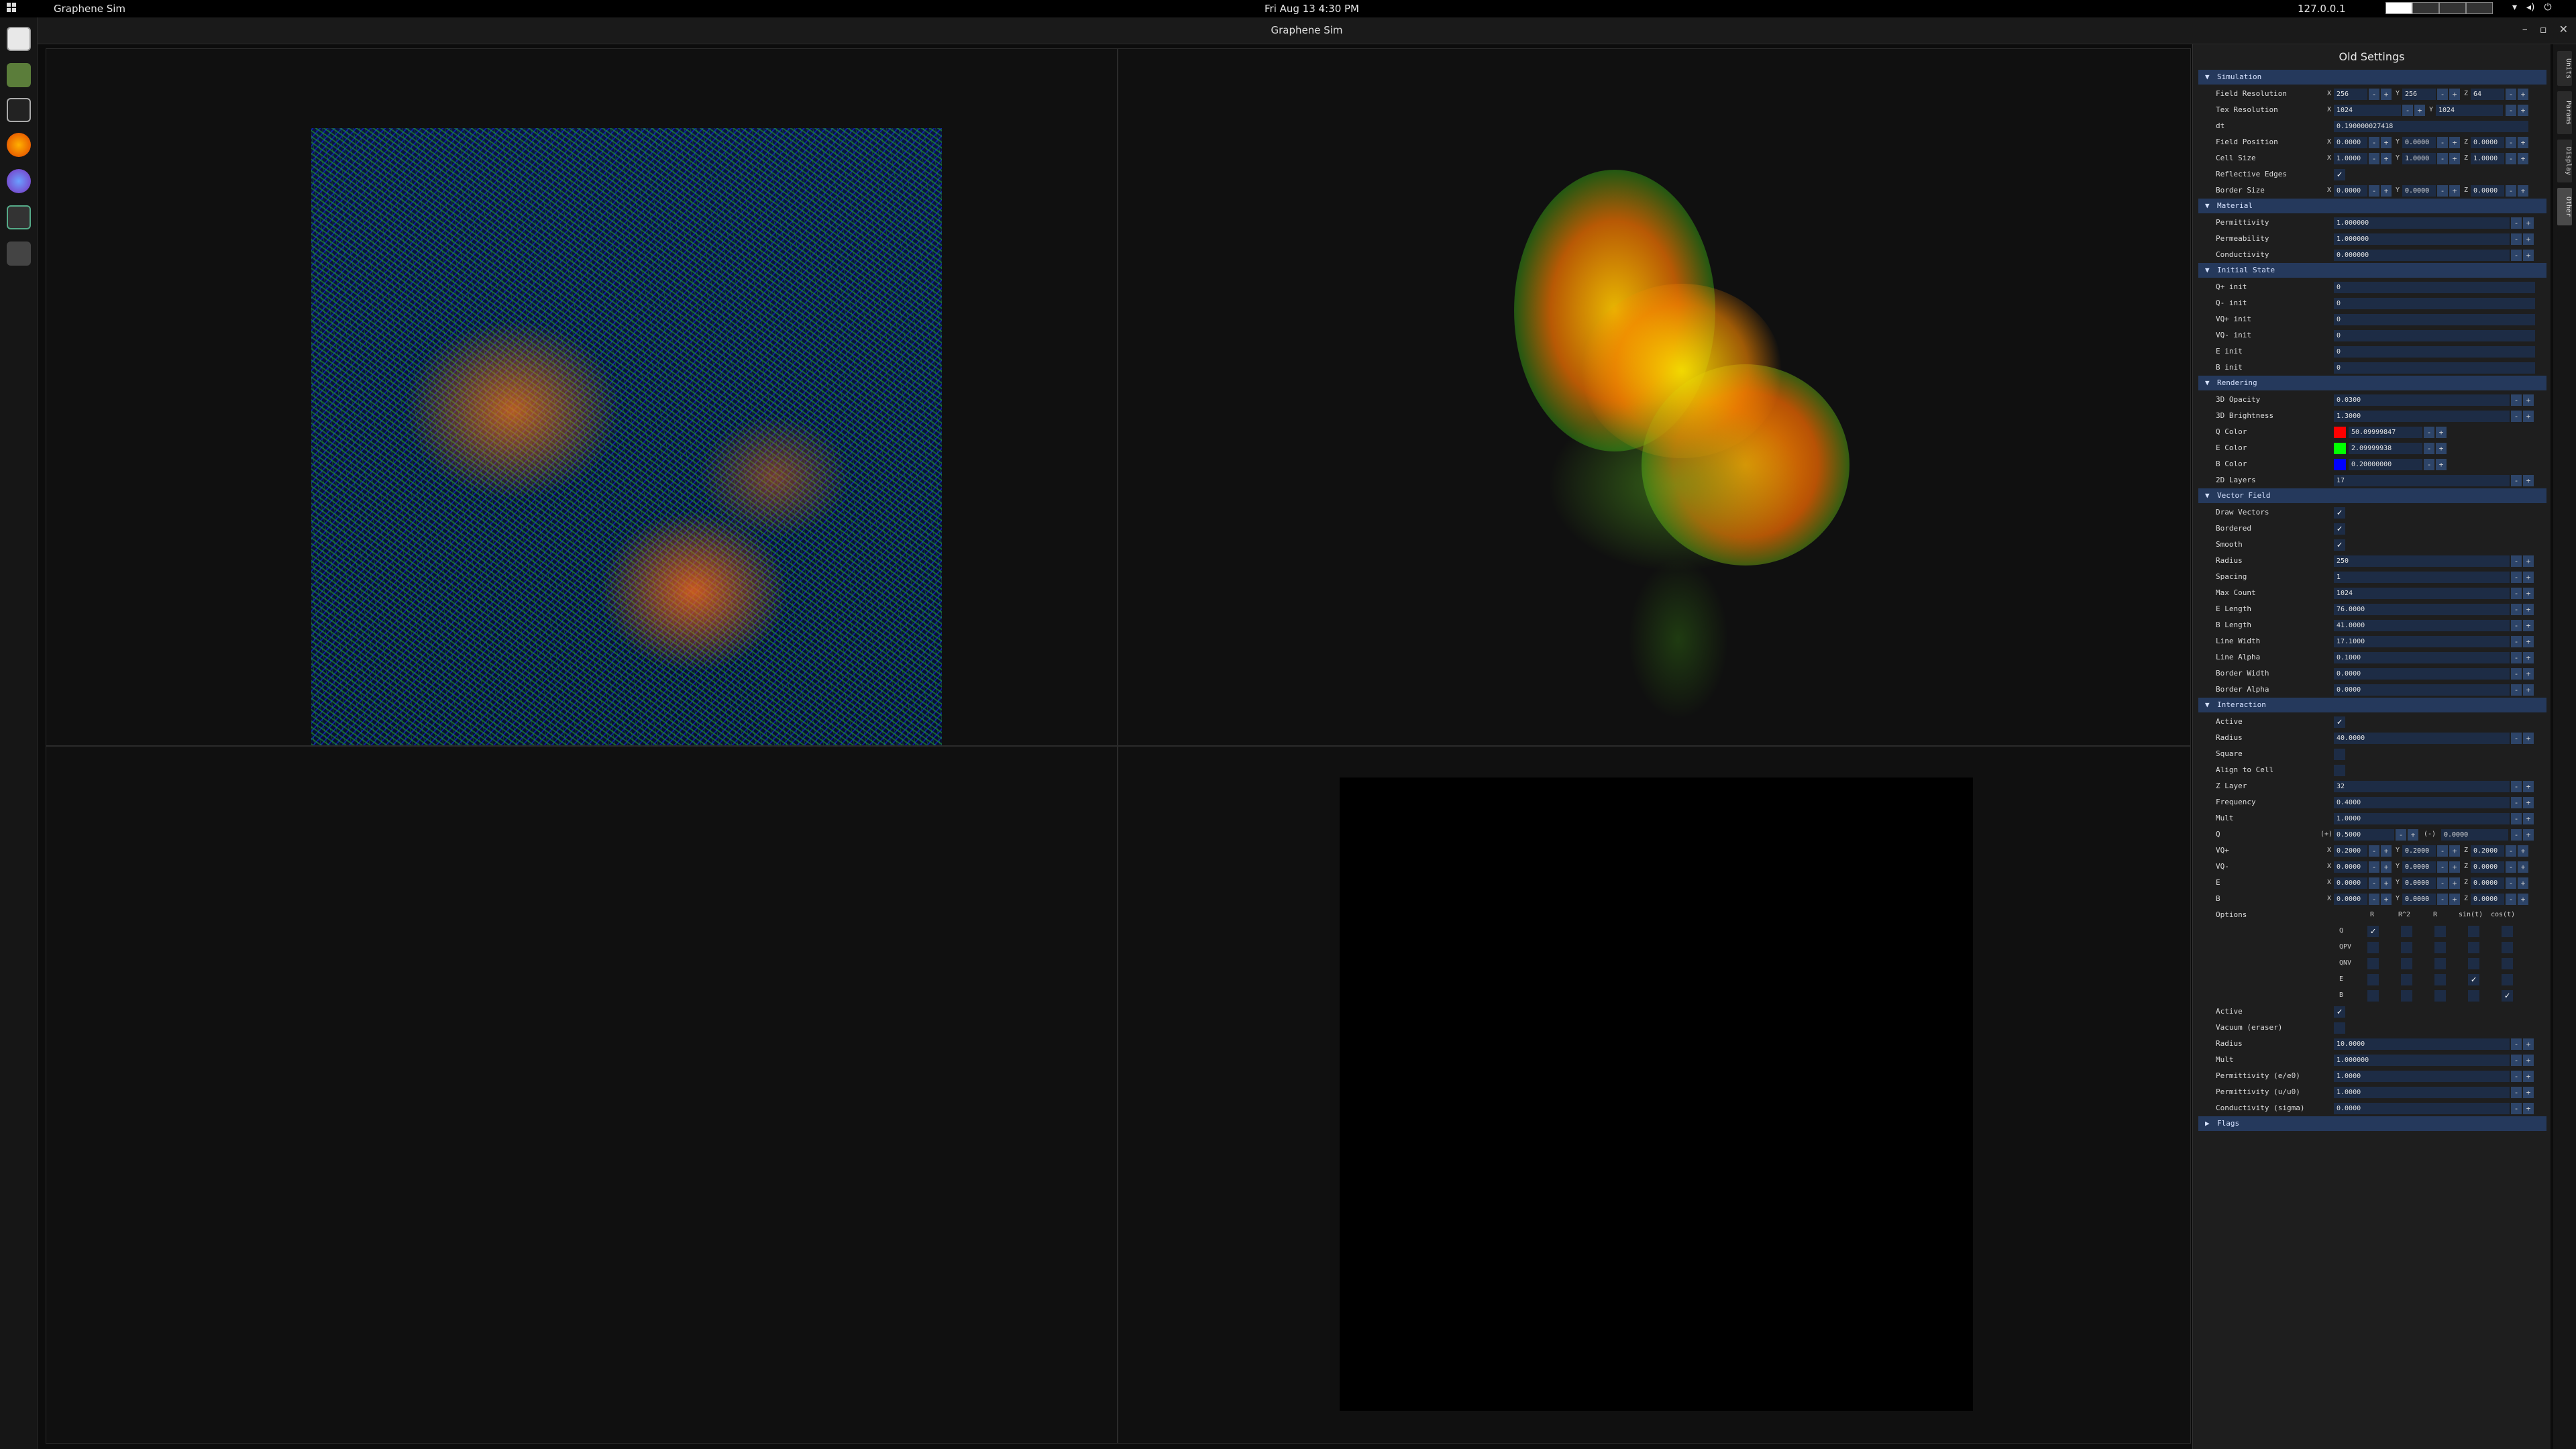  Describe the element at coordinates (2350, 883) in the screenshot. I see `e-x-input: 0.0000` at that location.